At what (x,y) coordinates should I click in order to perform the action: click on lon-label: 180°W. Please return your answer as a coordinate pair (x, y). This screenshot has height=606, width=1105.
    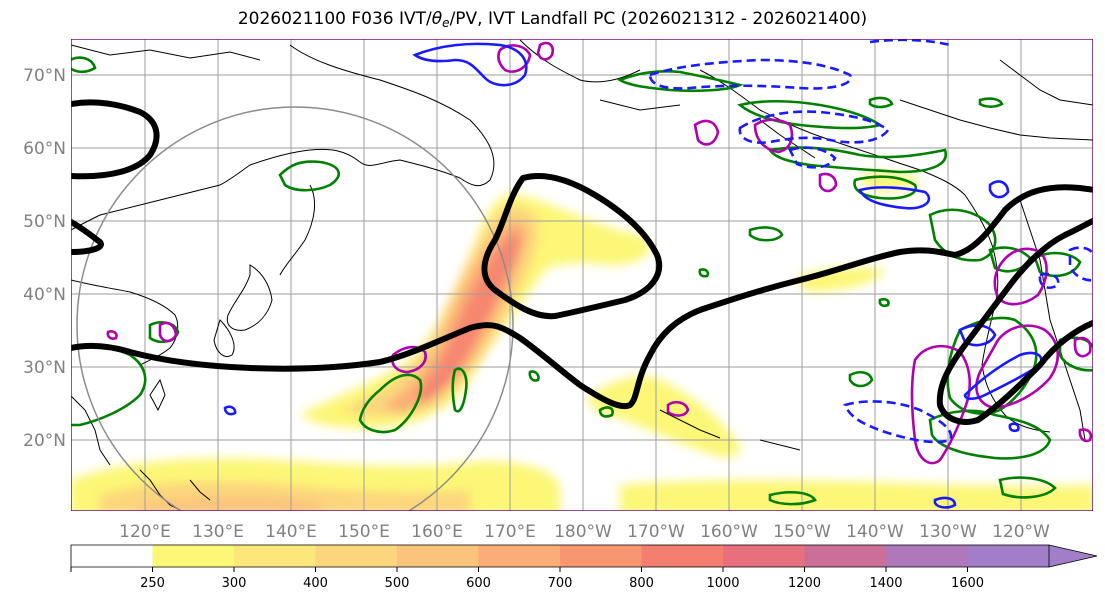
    Looking at the image, I should click on (583, 532).